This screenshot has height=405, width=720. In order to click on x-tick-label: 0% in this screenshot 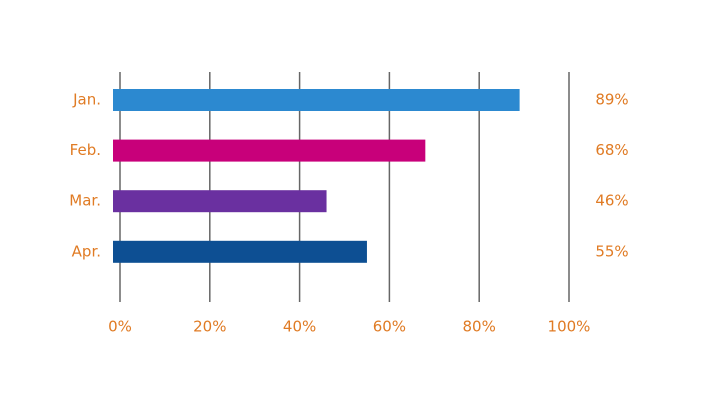, I will do `click(120, 327)`.